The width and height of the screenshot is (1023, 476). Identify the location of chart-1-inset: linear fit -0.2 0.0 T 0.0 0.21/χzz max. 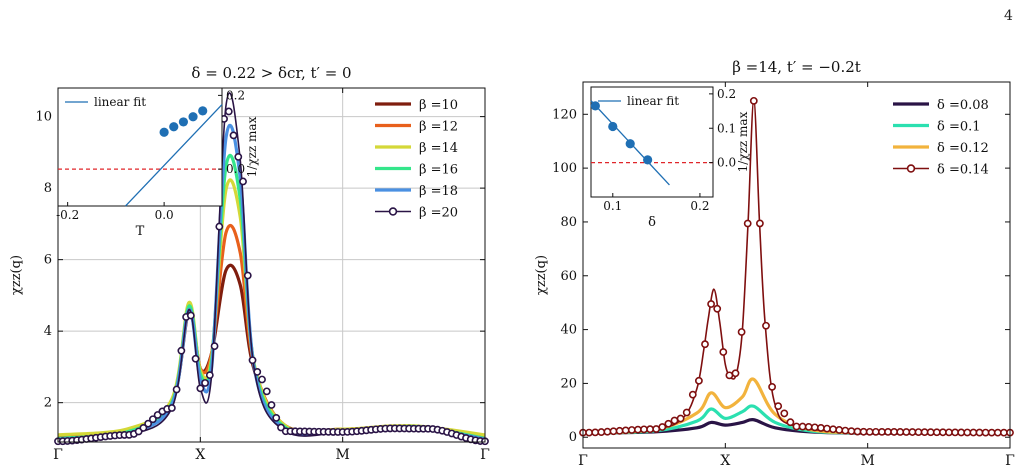
(157, 163).